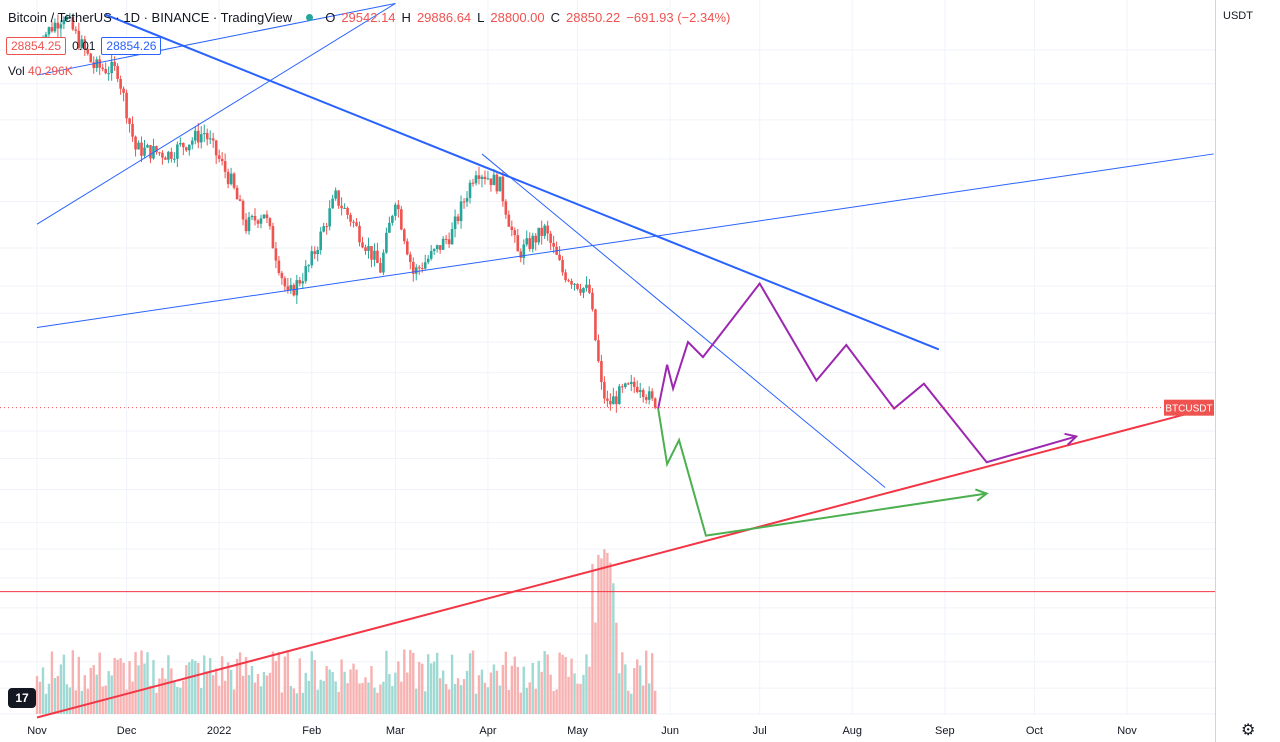 This screenshot has width=1280, height=742. Describe the element at coordinates (216, 114) in the screenshot. I see `resistance-trend-line` at that location.